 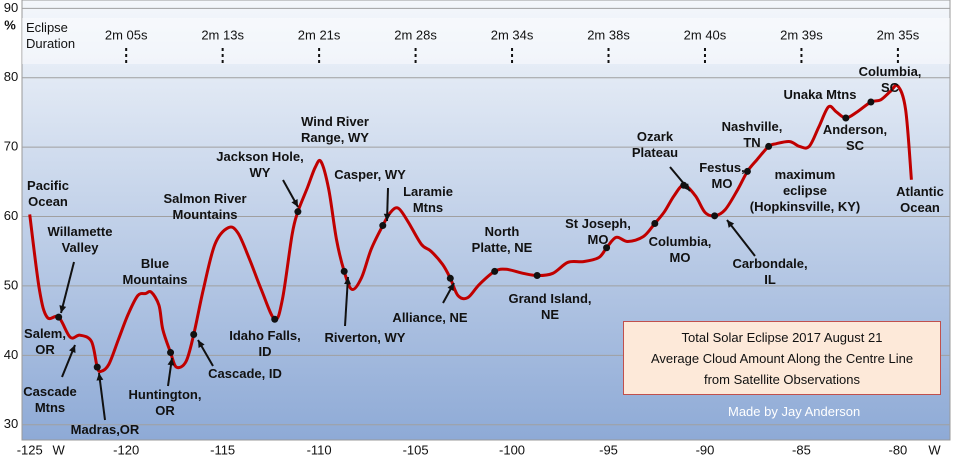 I want to click on y-tick-label: 60, so click(x=11, y=215).